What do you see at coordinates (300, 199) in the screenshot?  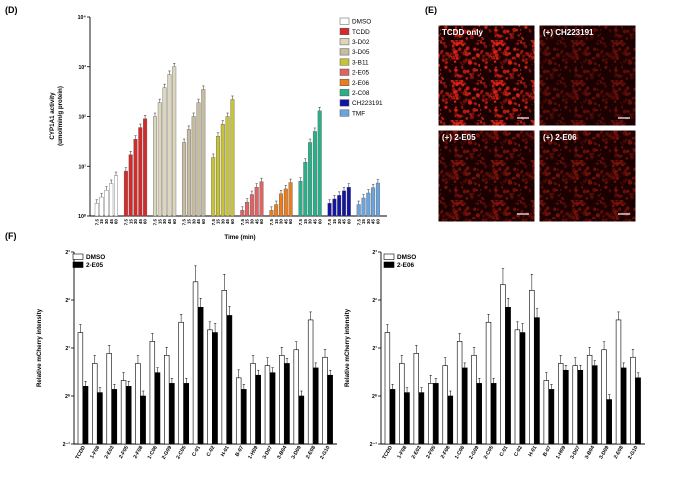 I see `bar-2-C08-7.5` at bounding box center [300, 199].